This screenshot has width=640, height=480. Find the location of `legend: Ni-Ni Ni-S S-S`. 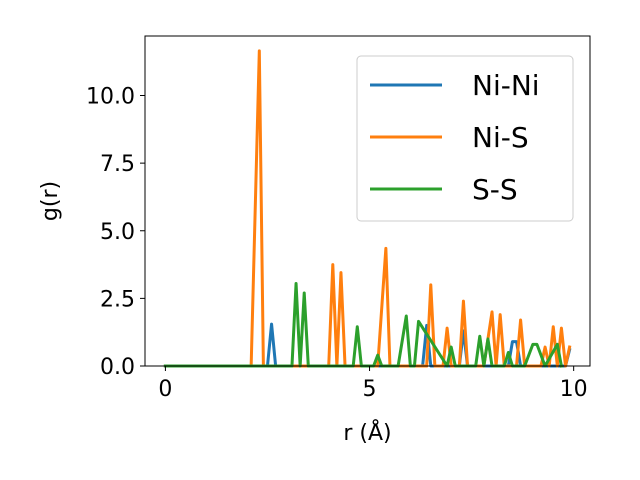

legend: Ni-Ni Ni-S S-S is located at coordinates (465, 138).